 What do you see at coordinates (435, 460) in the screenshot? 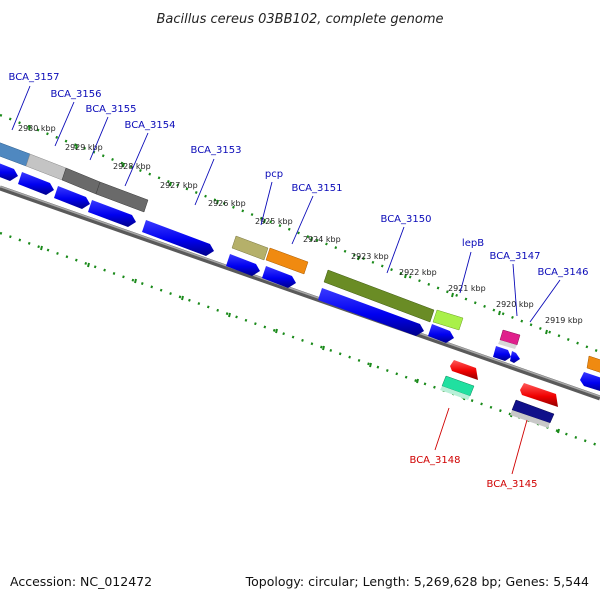
I see `gene-label-bca-3148: BCA_3148` at bounding box center [435, 460].